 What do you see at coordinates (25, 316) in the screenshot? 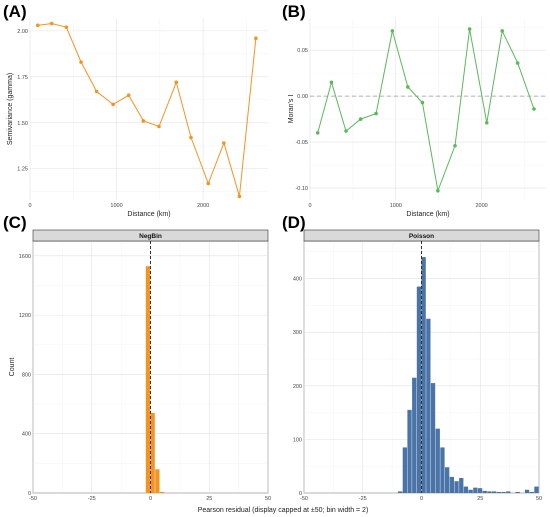
I see `y-tick-label: 1200` at bounding box center [25, 316].